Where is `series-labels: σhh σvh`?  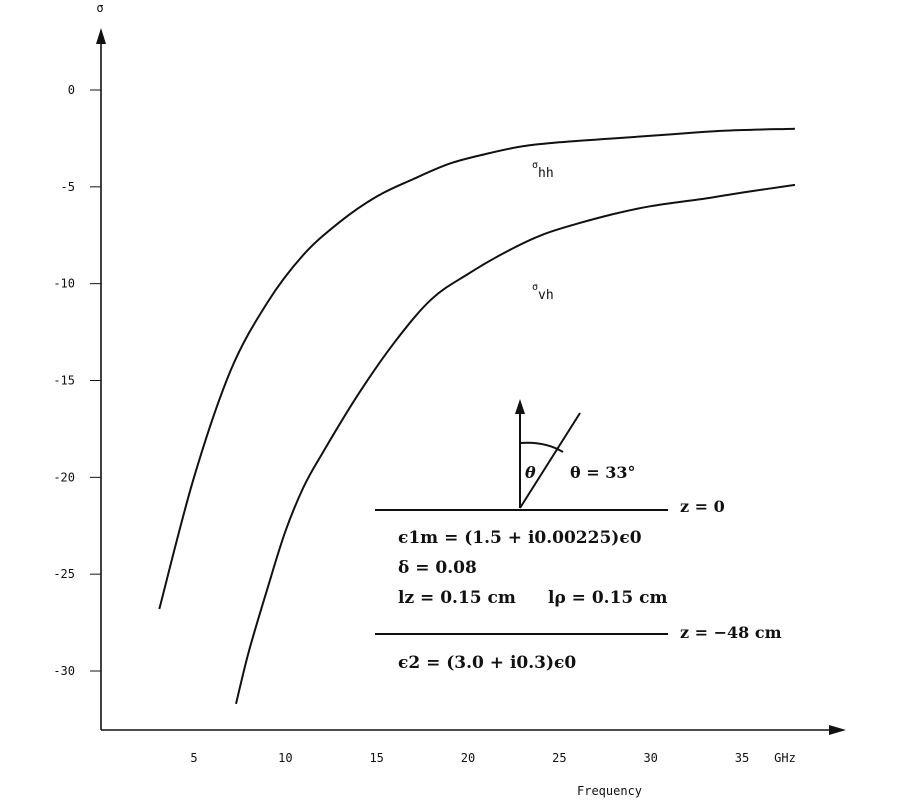 series-labels: σhh σvh is located at coordinates (543, 231).